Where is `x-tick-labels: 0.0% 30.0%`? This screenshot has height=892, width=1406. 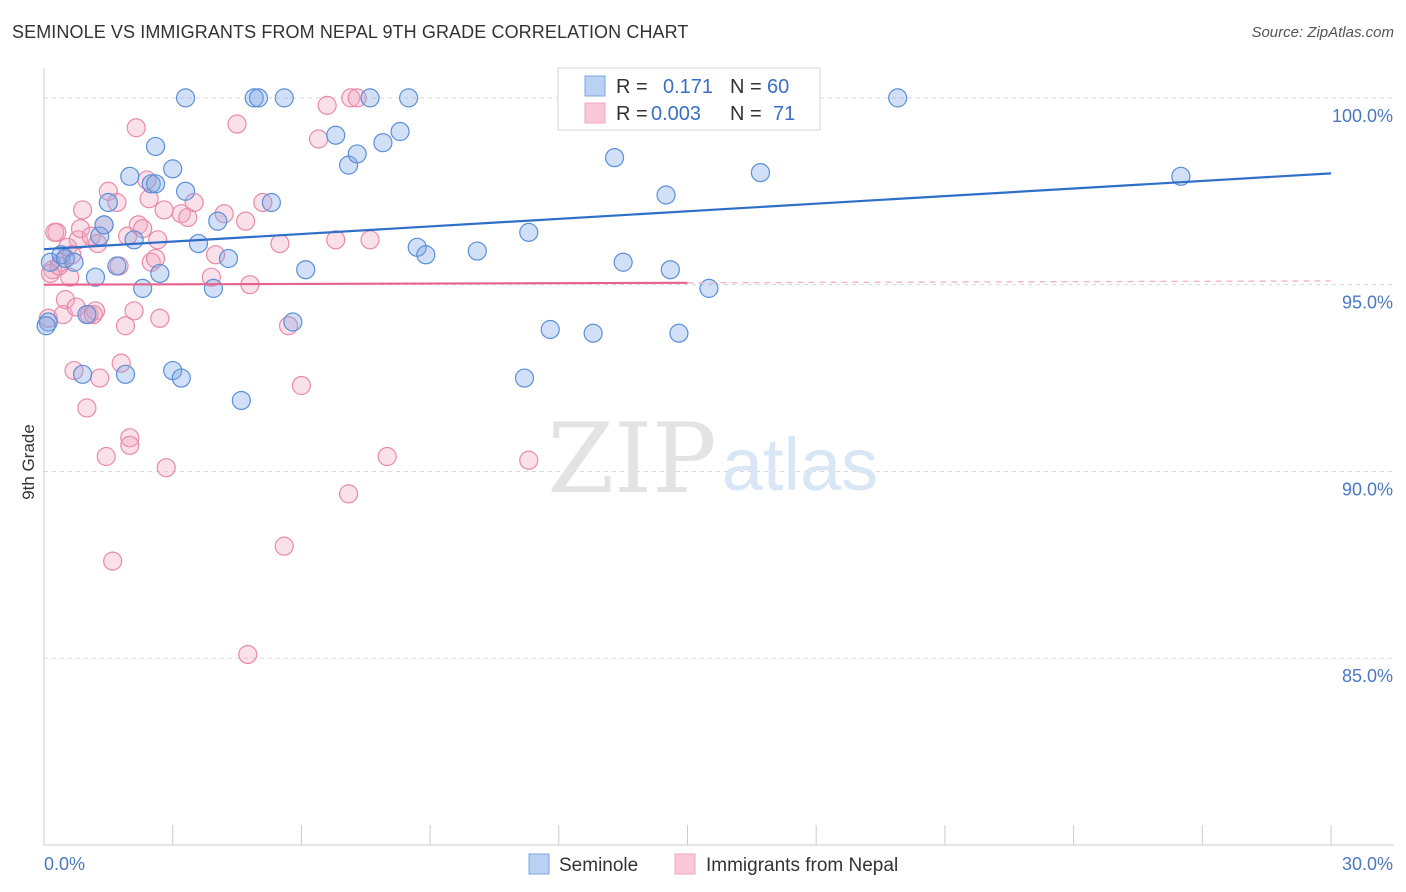 x-tick-labels: 0.0% 30.0% is located at coordinates (718, 864).